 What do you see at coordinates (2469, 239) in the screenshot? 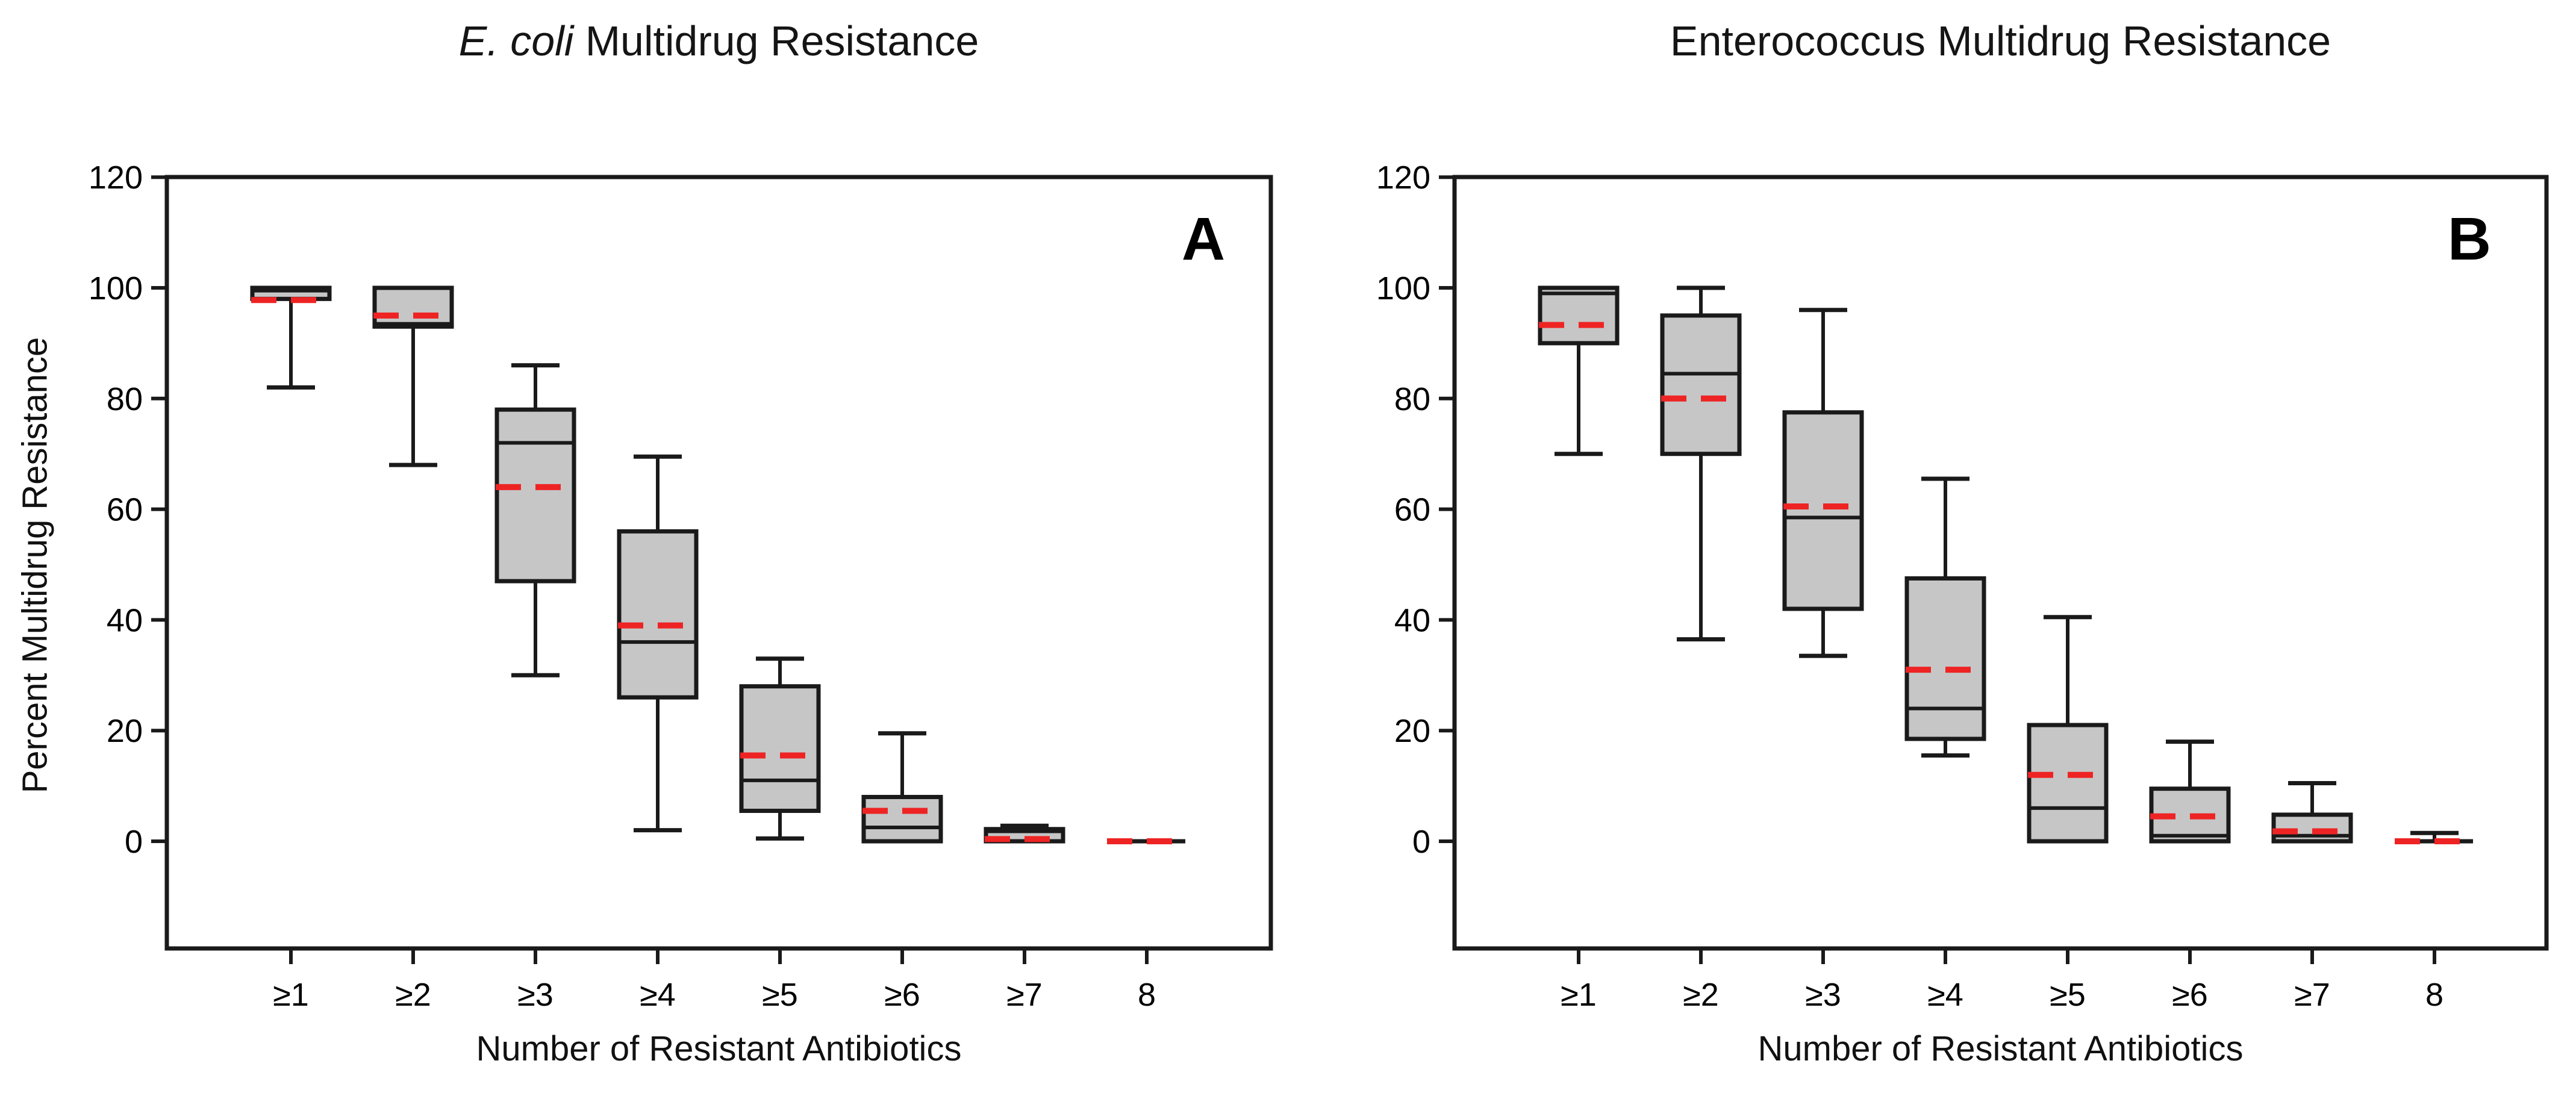
I see `panel-b-label: B` at bounding box center [2469, 239].